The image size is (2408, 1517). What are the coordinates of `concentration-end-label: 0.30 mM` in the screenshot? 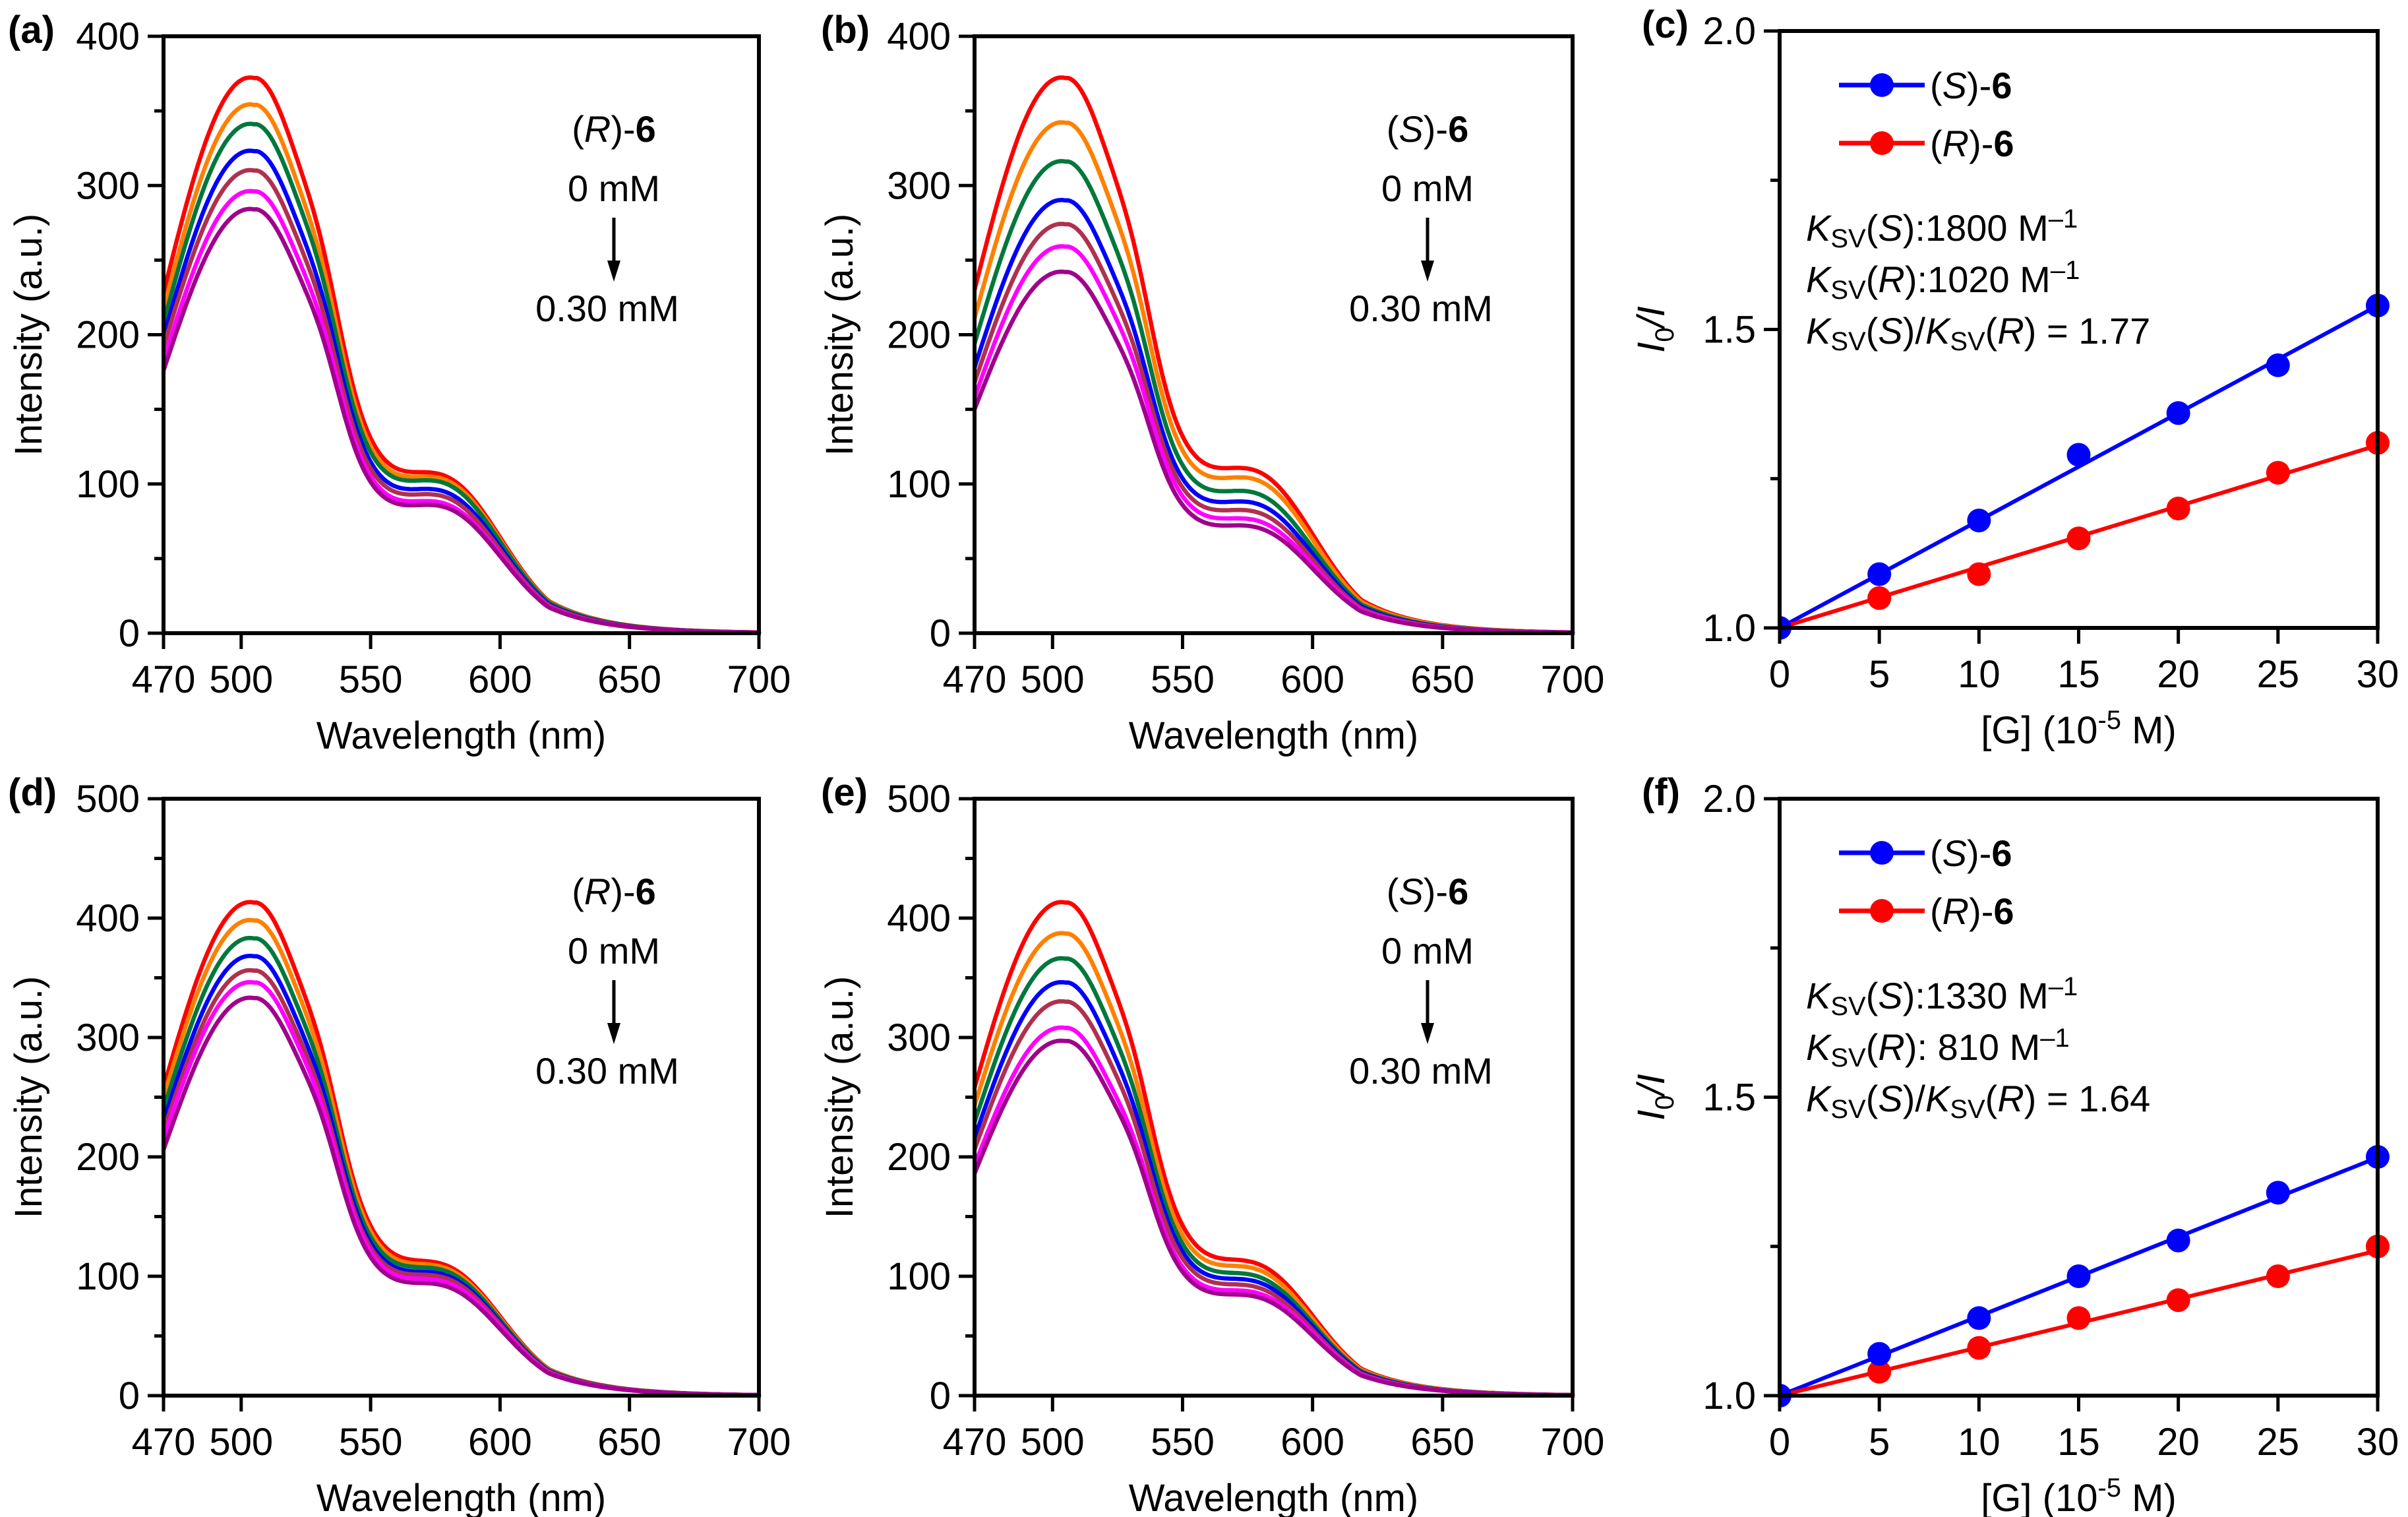 It's located at (1421, 308).